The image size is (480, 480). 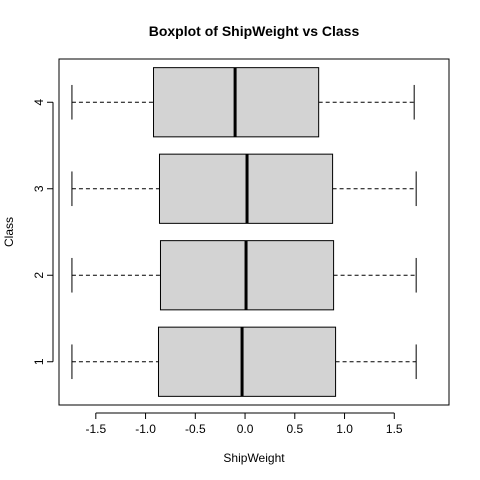 What do you see at coordinates (95, 429) in the screenshot?
I see `x-tick-label: -1.5` at bounding box center [95, 429].